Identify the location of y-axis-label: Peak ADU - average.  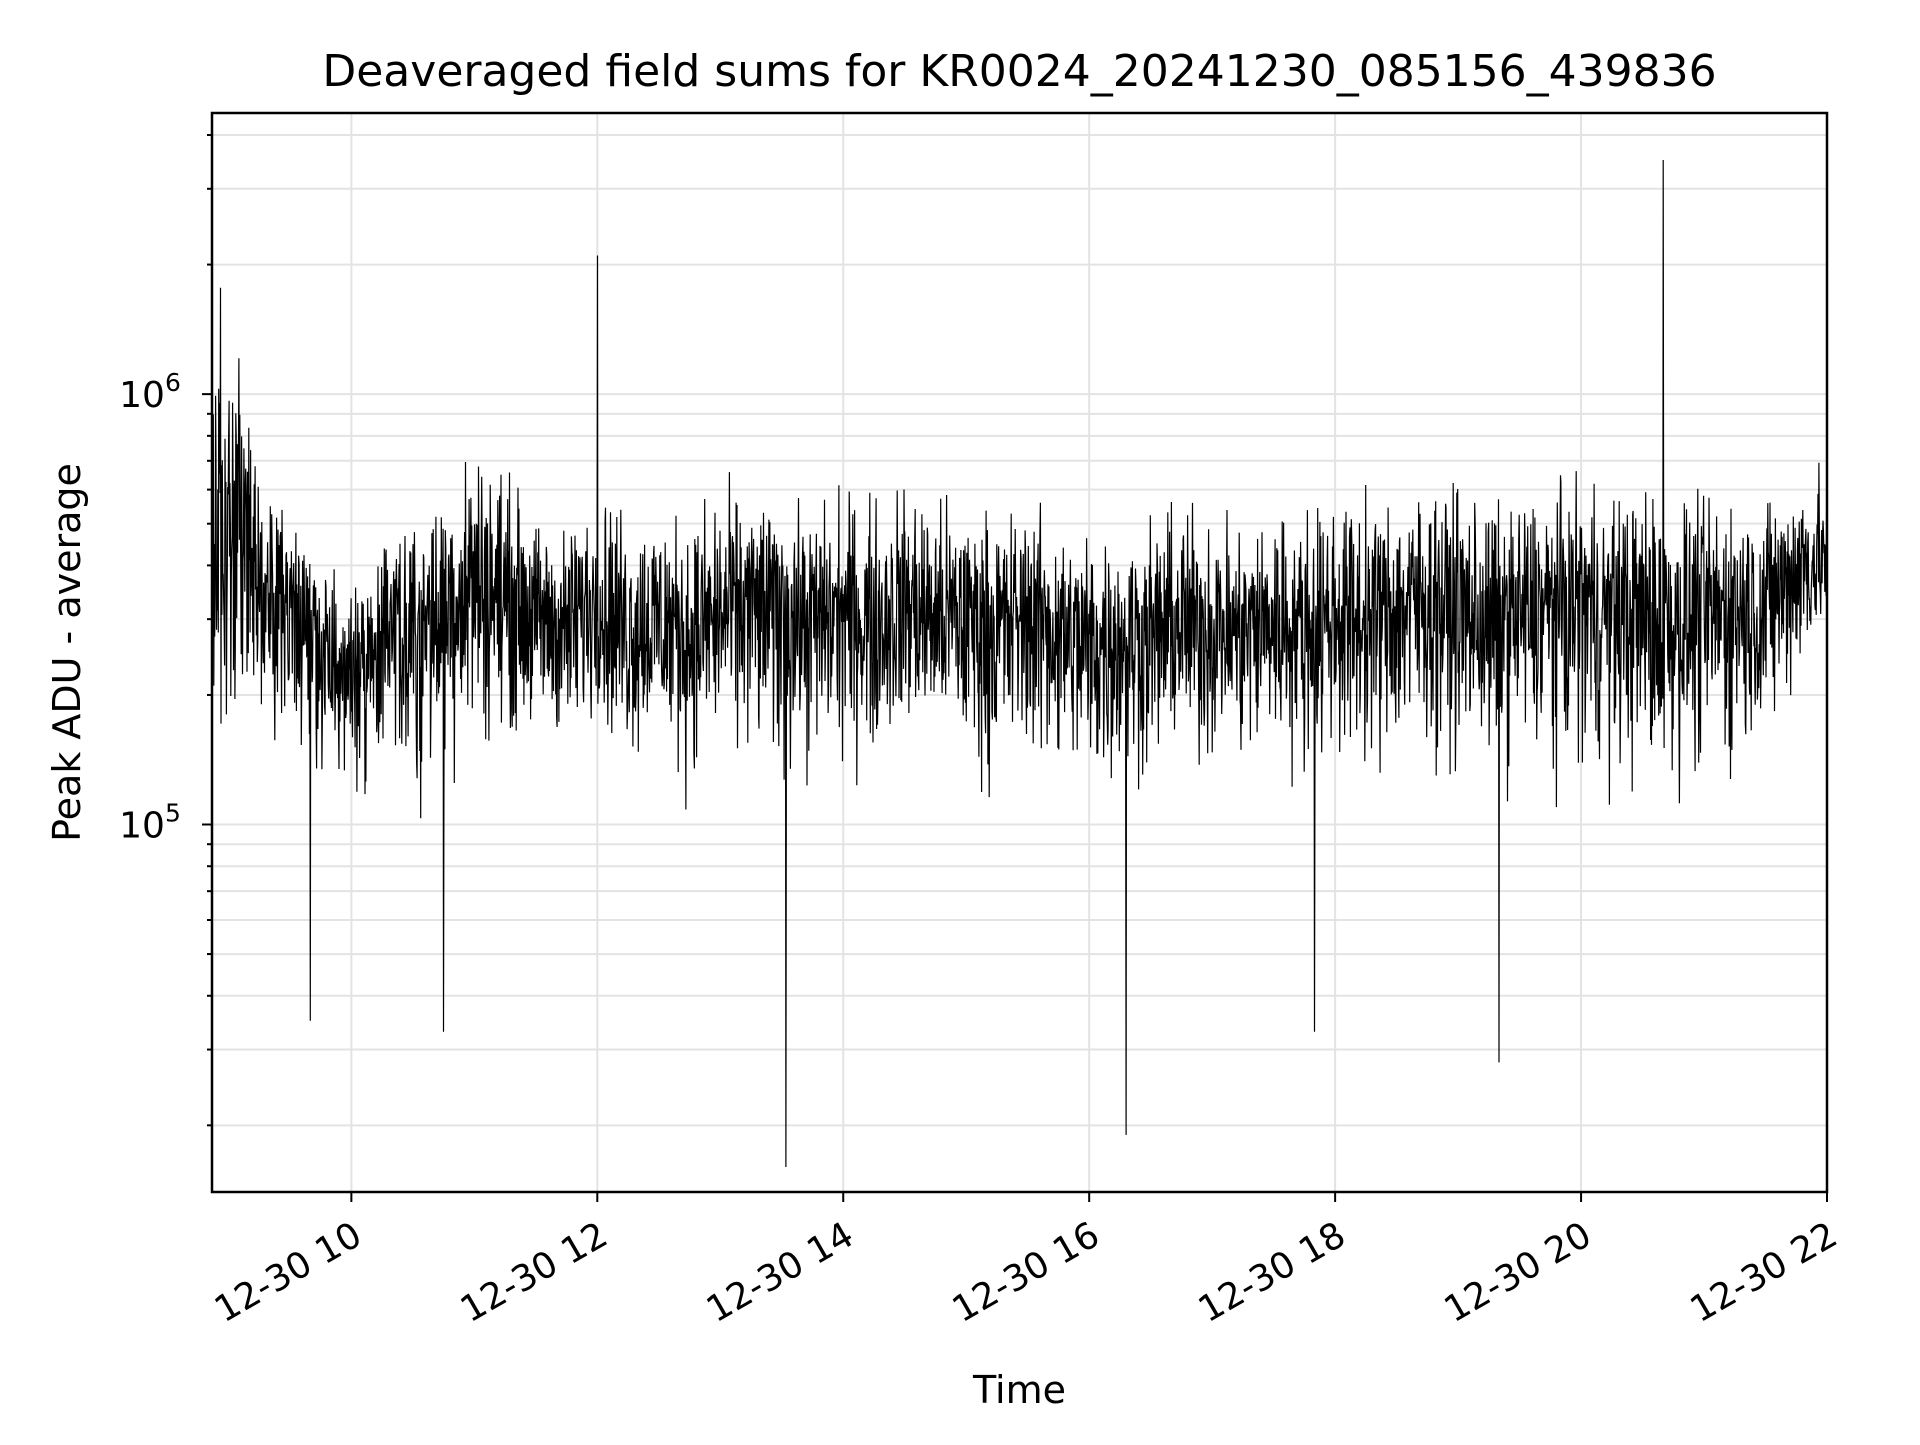
(67, 652).